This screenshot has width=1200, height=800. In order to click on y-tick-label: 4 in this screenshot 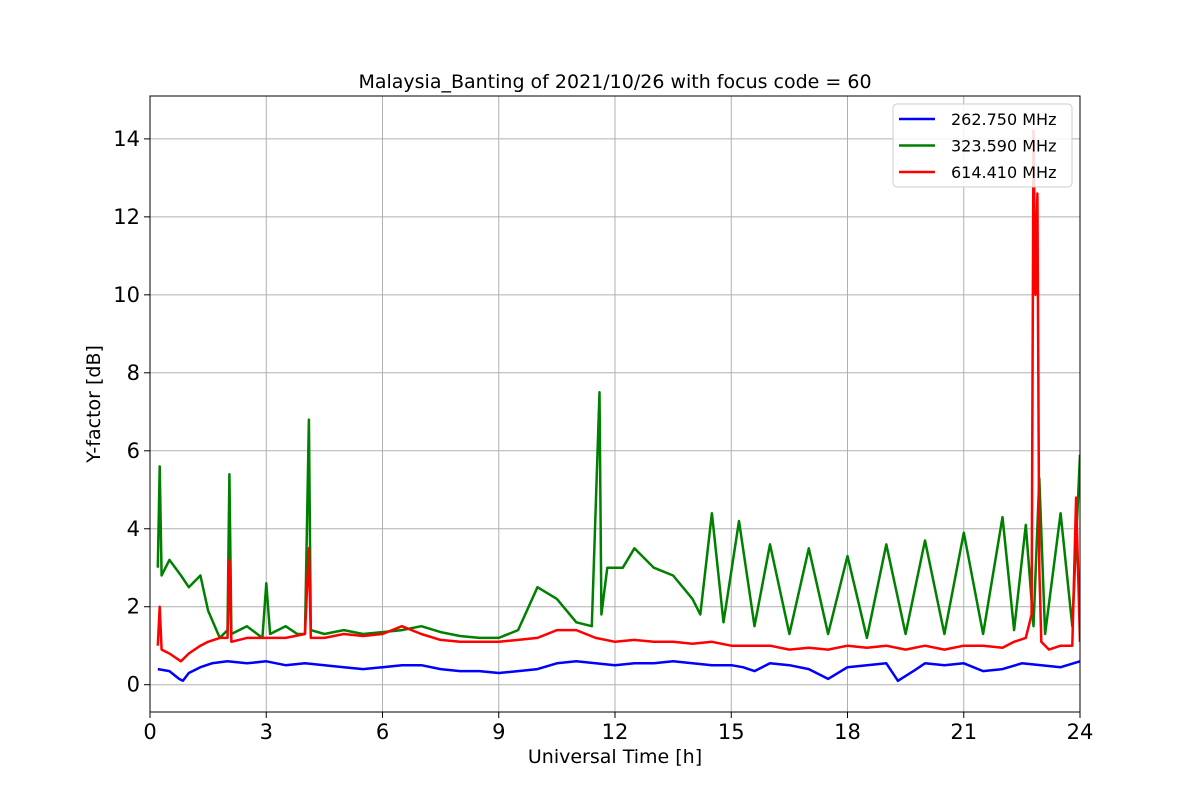, I will do `click(133, 529)`.